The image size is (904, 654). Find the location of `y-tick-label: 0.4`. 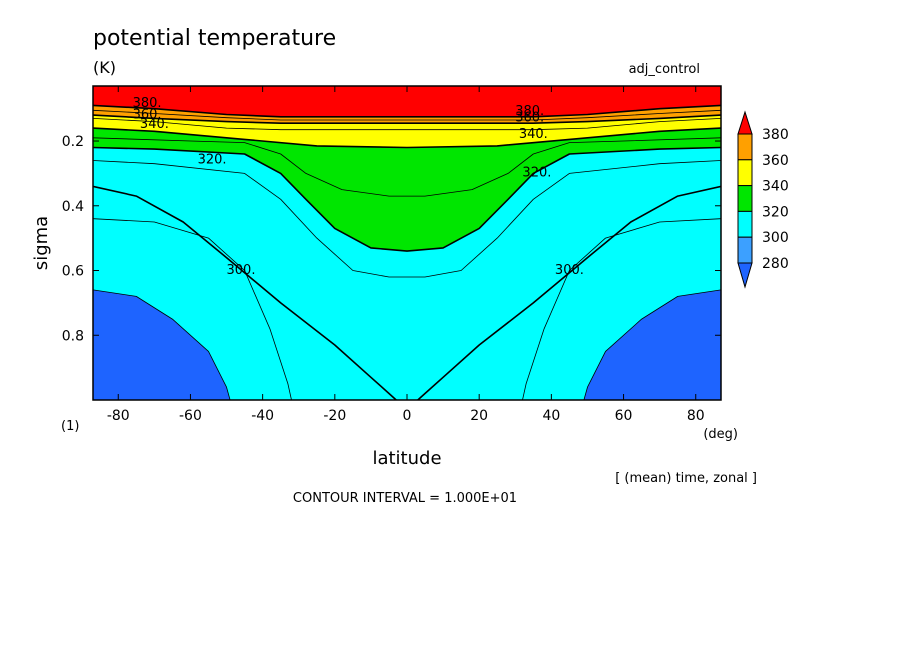

y-tick-label: 0.4 is located at coordinates (73, 207).